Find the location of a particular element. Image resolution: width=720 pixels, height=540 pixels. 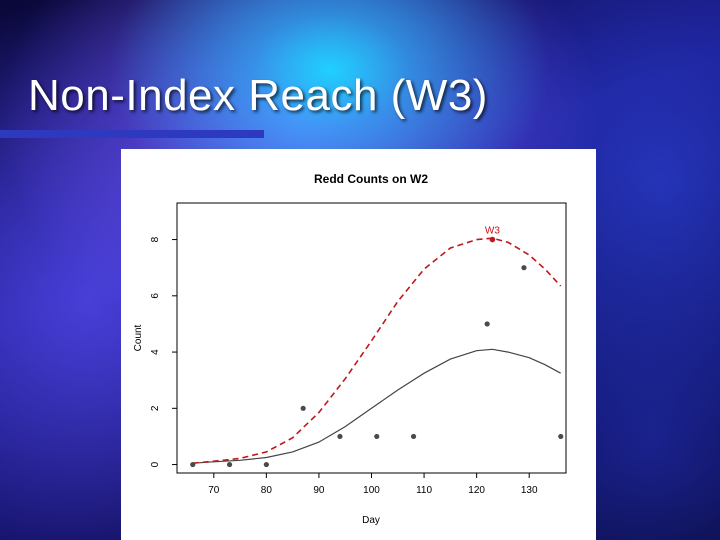

x-tick-label: 100 is located at coordinates (371, 490).